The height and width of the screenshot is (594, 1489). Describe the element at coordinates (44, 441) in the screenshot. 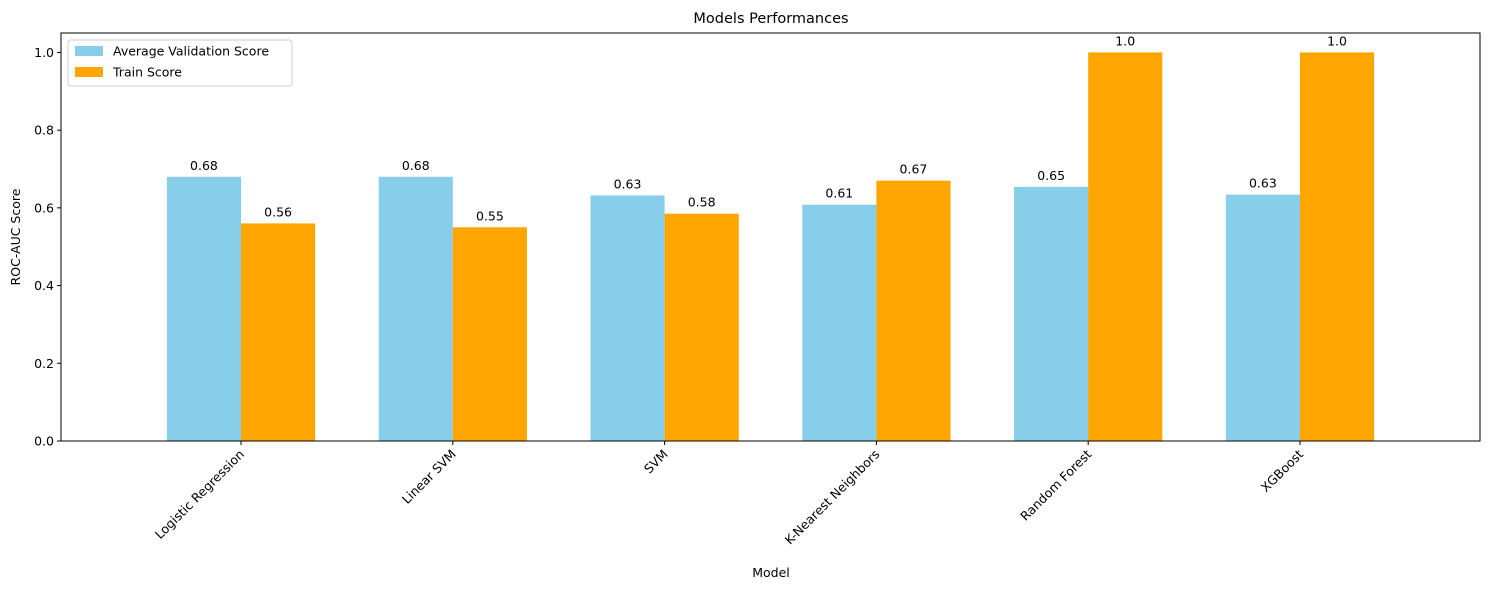

I see `y-tick-label-0: 0.0` at that location.